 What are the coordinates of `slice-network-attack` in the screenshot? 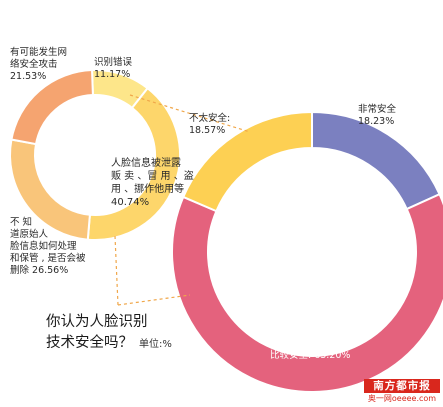 It's located at (52, 107).